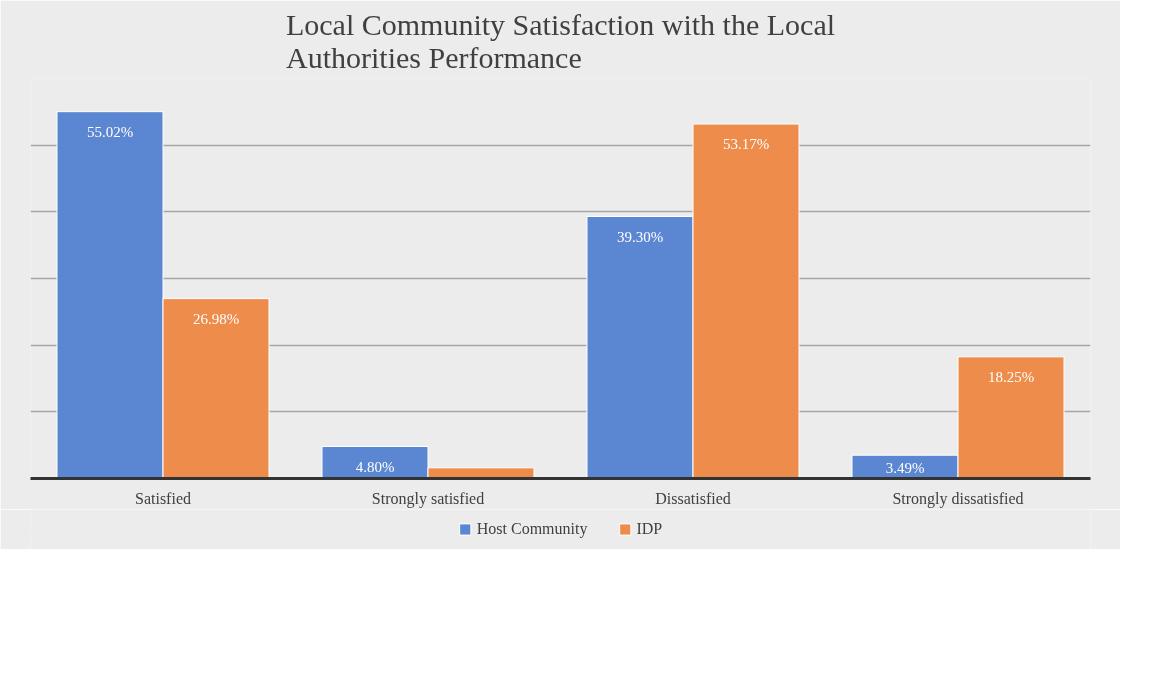 The height and width of the screenshot is (674, 1154). What do you see at coordinates (958, 498) in the screenshot?
I see `x-tick-label: Strongly dissatisfied` at bounding box center [958, 498].